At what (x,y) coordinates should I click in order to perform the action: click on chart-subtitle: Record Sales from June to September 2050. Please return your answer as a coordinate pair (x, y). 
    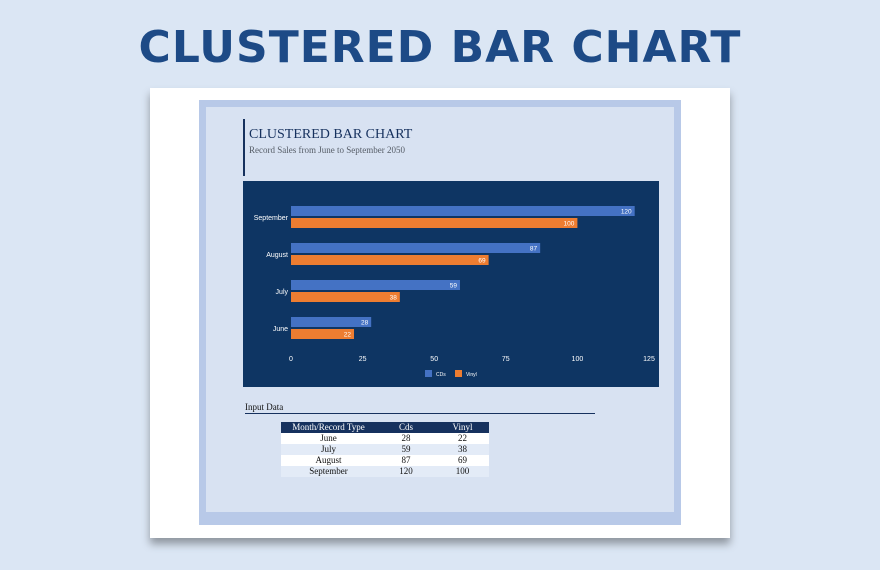
    Looking at the image, I should click on (327, 150).